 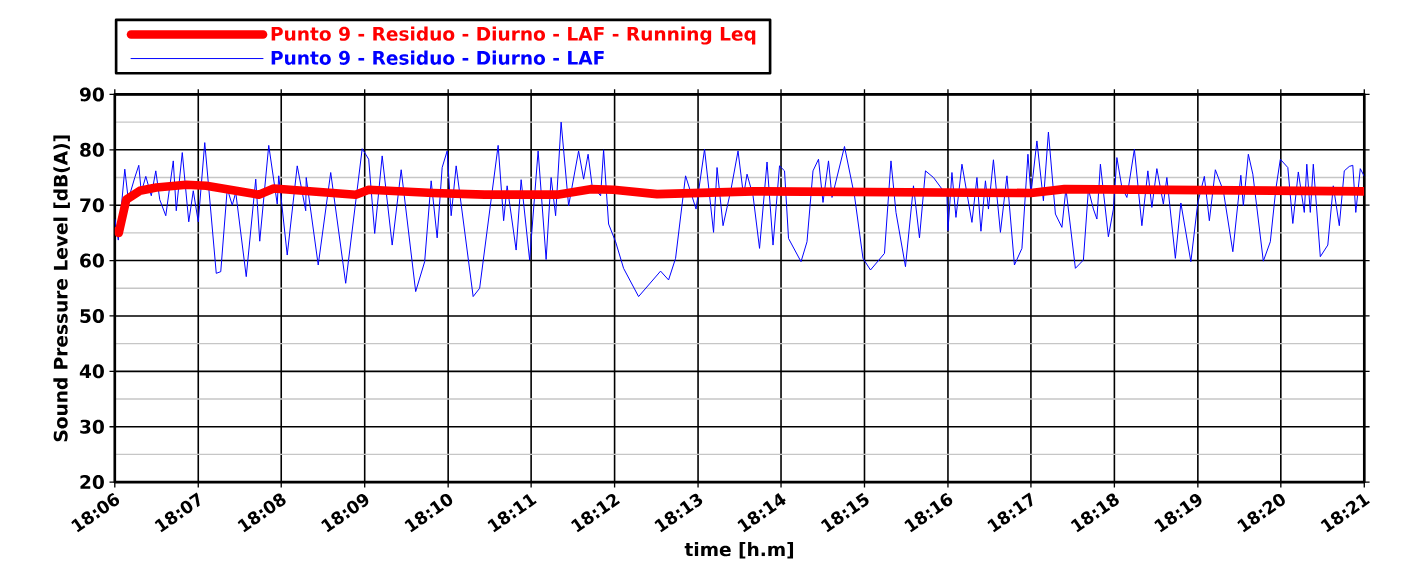 What do you see at coordinates (739, 550) in the screenshot?
I see `x-axis-title: time [h.m]` at bounding box center [739, 550].